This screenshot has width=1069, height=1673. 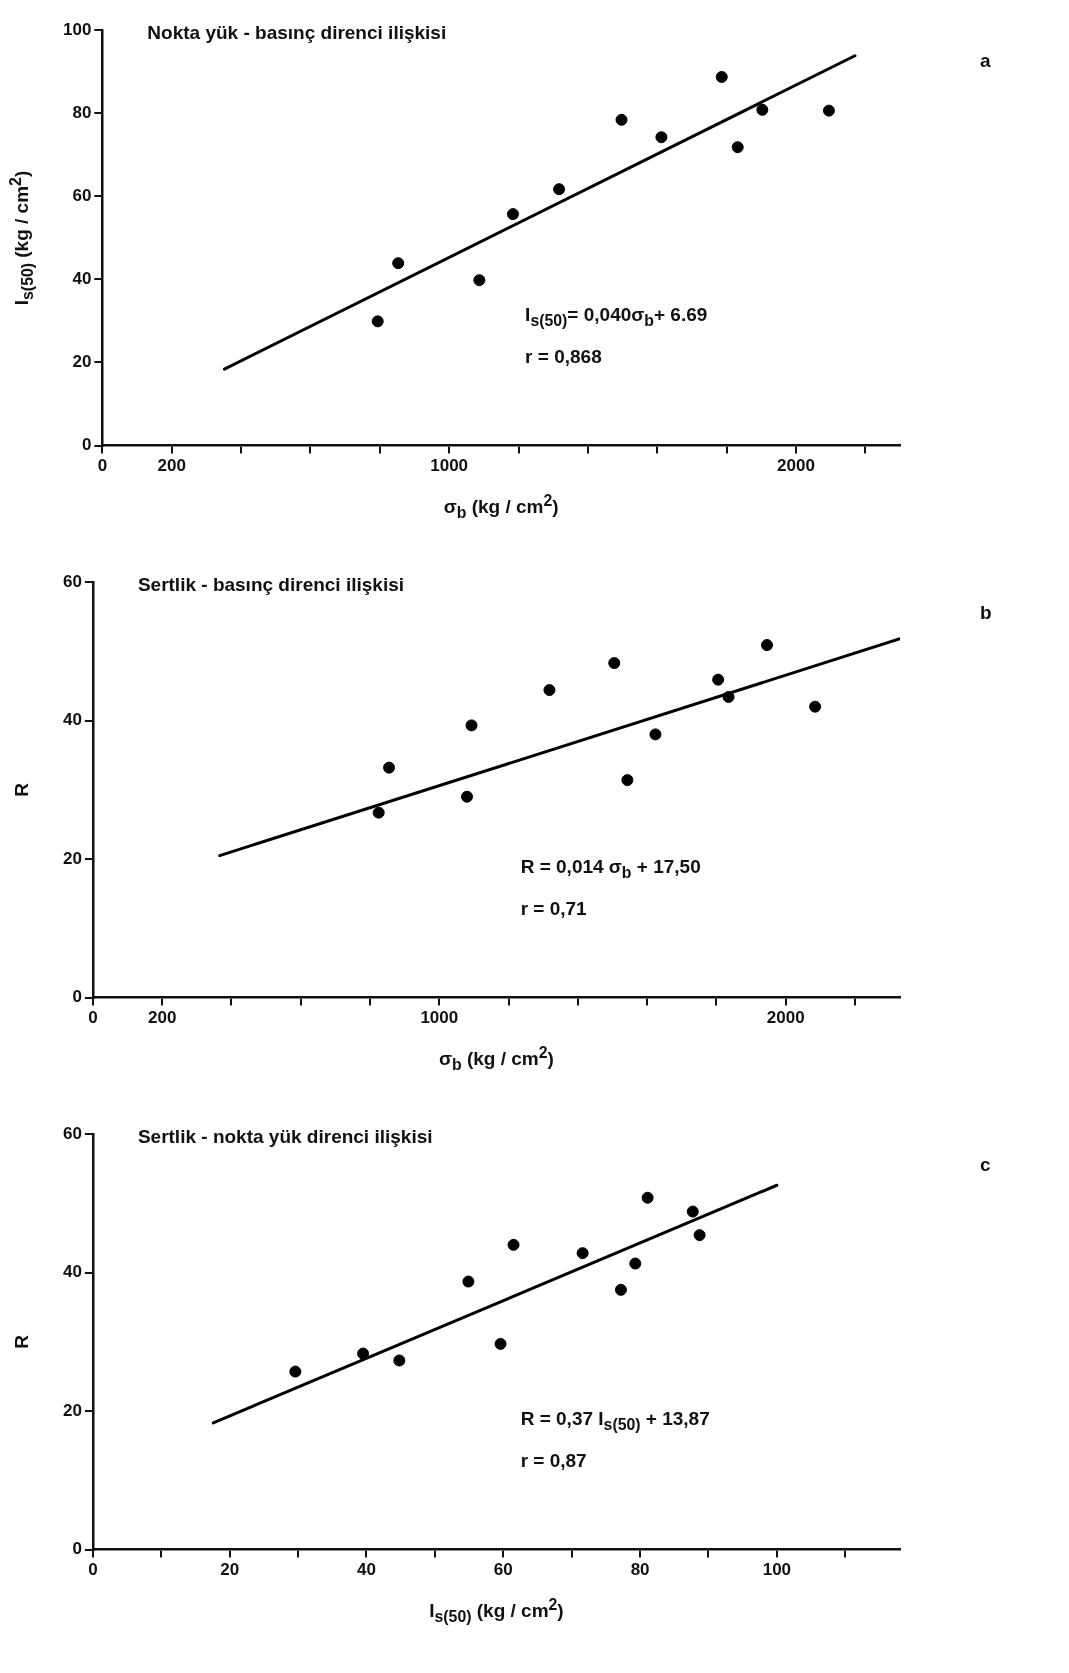 What do you see at coordinates (271, 585) in the screenshot?
I see `chart-title: Sertlik - basınç direnci ilişkisi` at bounding box center [271, 585].